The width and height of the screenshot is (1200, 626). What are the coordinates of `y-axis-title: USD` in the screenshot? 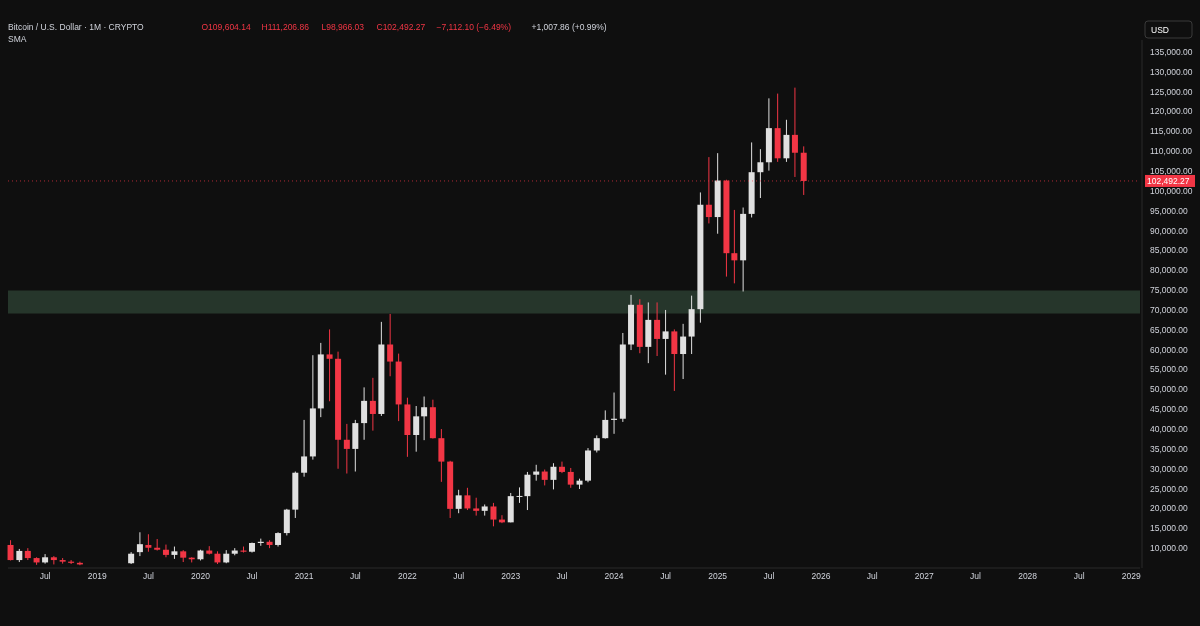 It's located at (1160, 30).